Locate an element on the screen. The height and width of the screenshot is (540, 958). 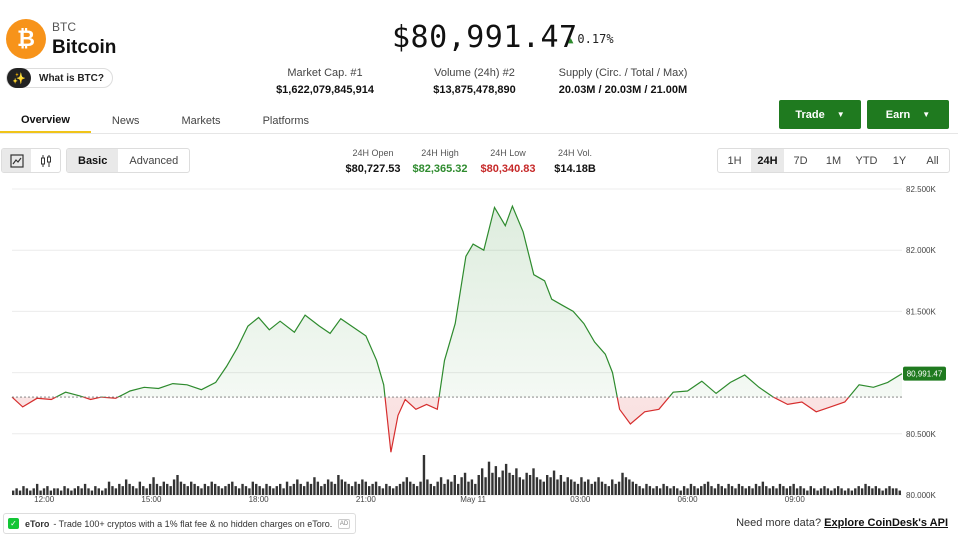
x-tick-label: 12:00 is located at coordinates (44, 499).